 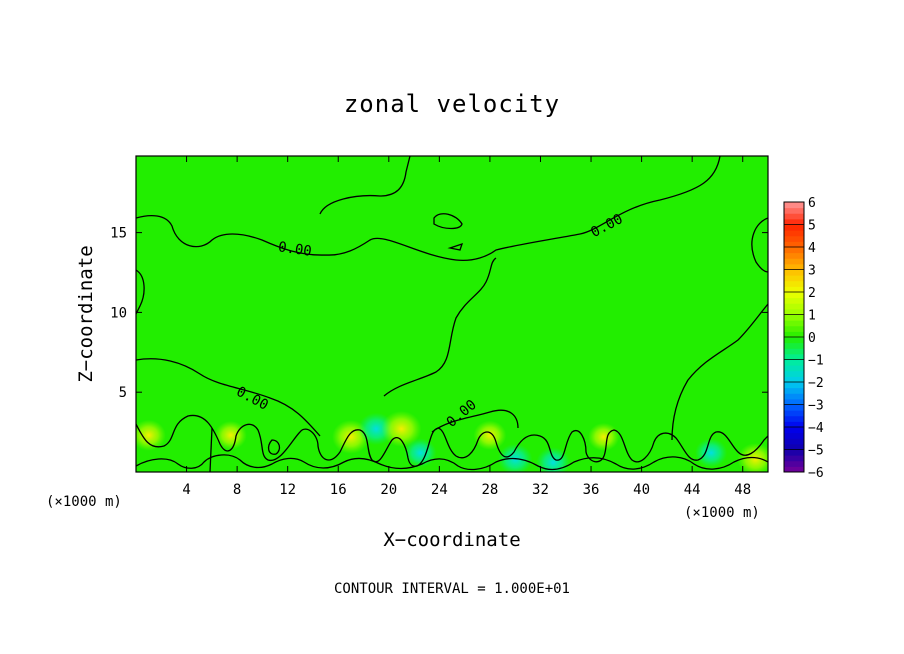 What do you see at coordinates (816, 361) in the screenshot?
I see `colorbar-tick-label: −1` at bounding box center [816, 361].